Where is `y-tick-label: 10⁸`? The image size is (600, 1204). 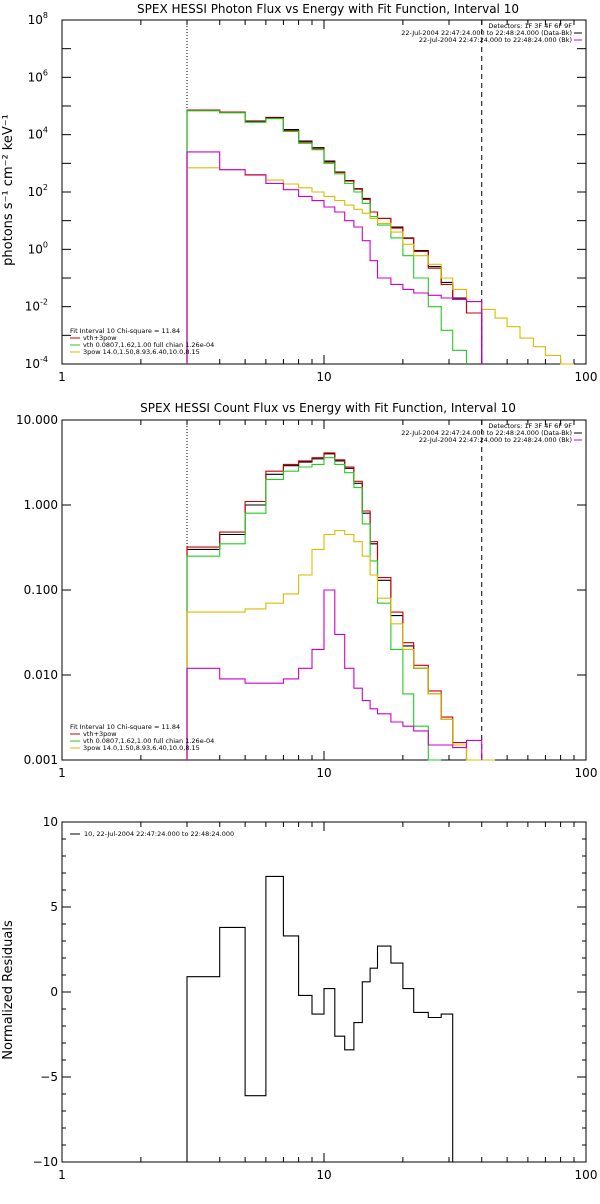 y-tick-label: 10⁸ is located at coordinates (38, 19).